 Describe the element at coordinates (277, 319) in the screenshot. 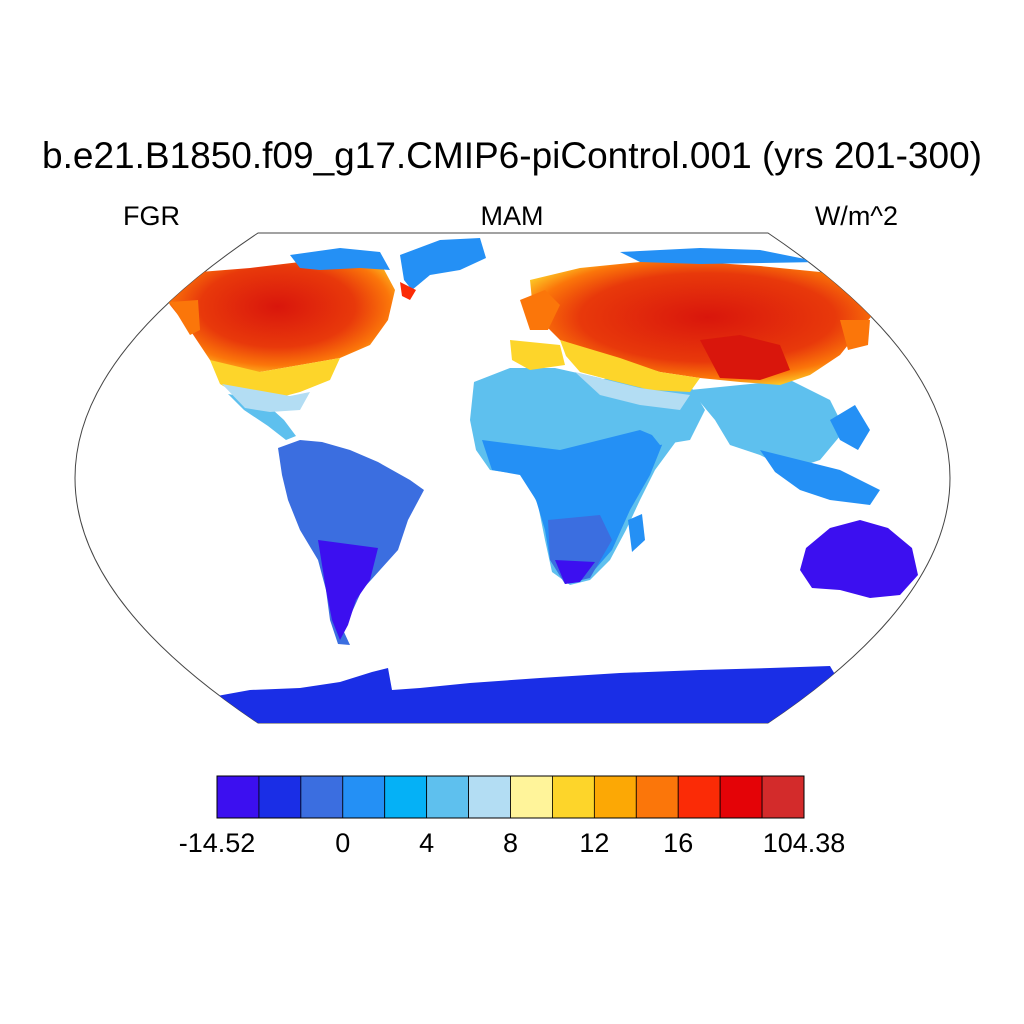

I see `north-america` at that location.